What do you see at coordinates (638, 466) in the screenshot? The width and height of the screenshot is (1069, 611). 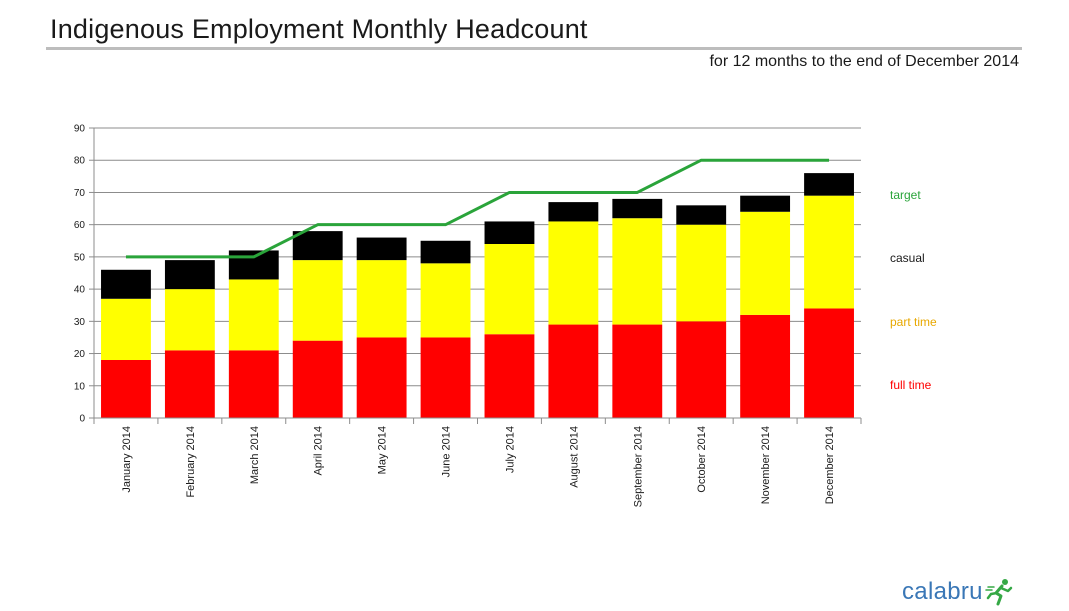 I see `x-tick-label: September 2014` at bounding box center [638, 466].